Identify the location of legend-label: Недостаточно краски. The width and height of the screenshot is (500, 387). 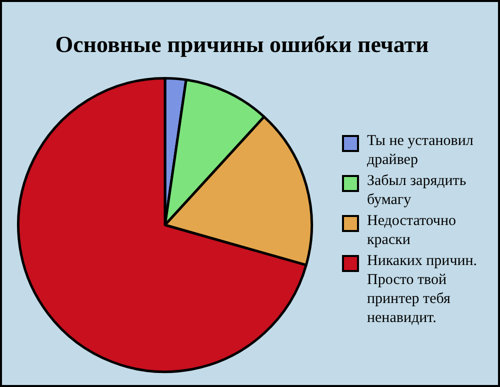
(412, 231).